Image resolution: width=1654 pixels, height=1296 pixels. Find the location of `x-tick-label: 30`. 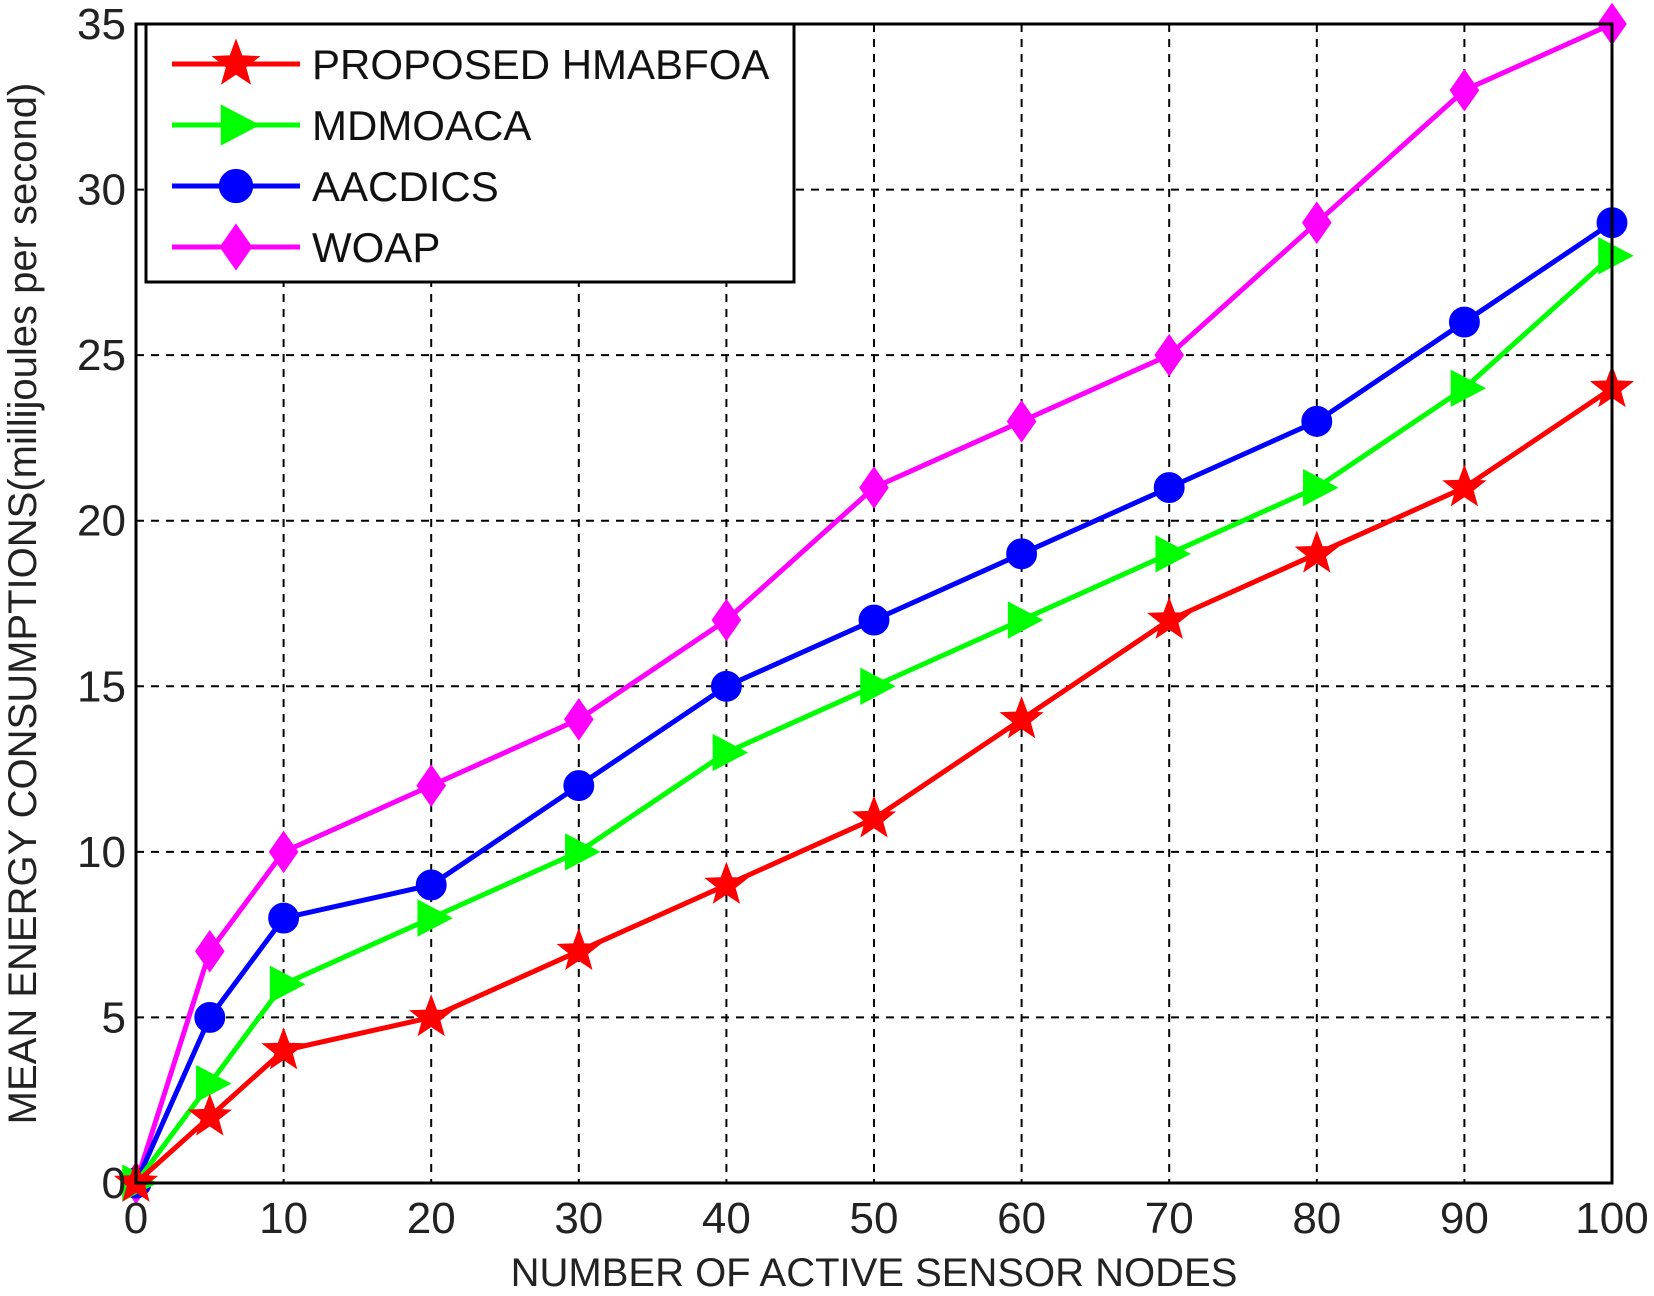

x-tick-label: 30 is located at coordinates (578, 1218).